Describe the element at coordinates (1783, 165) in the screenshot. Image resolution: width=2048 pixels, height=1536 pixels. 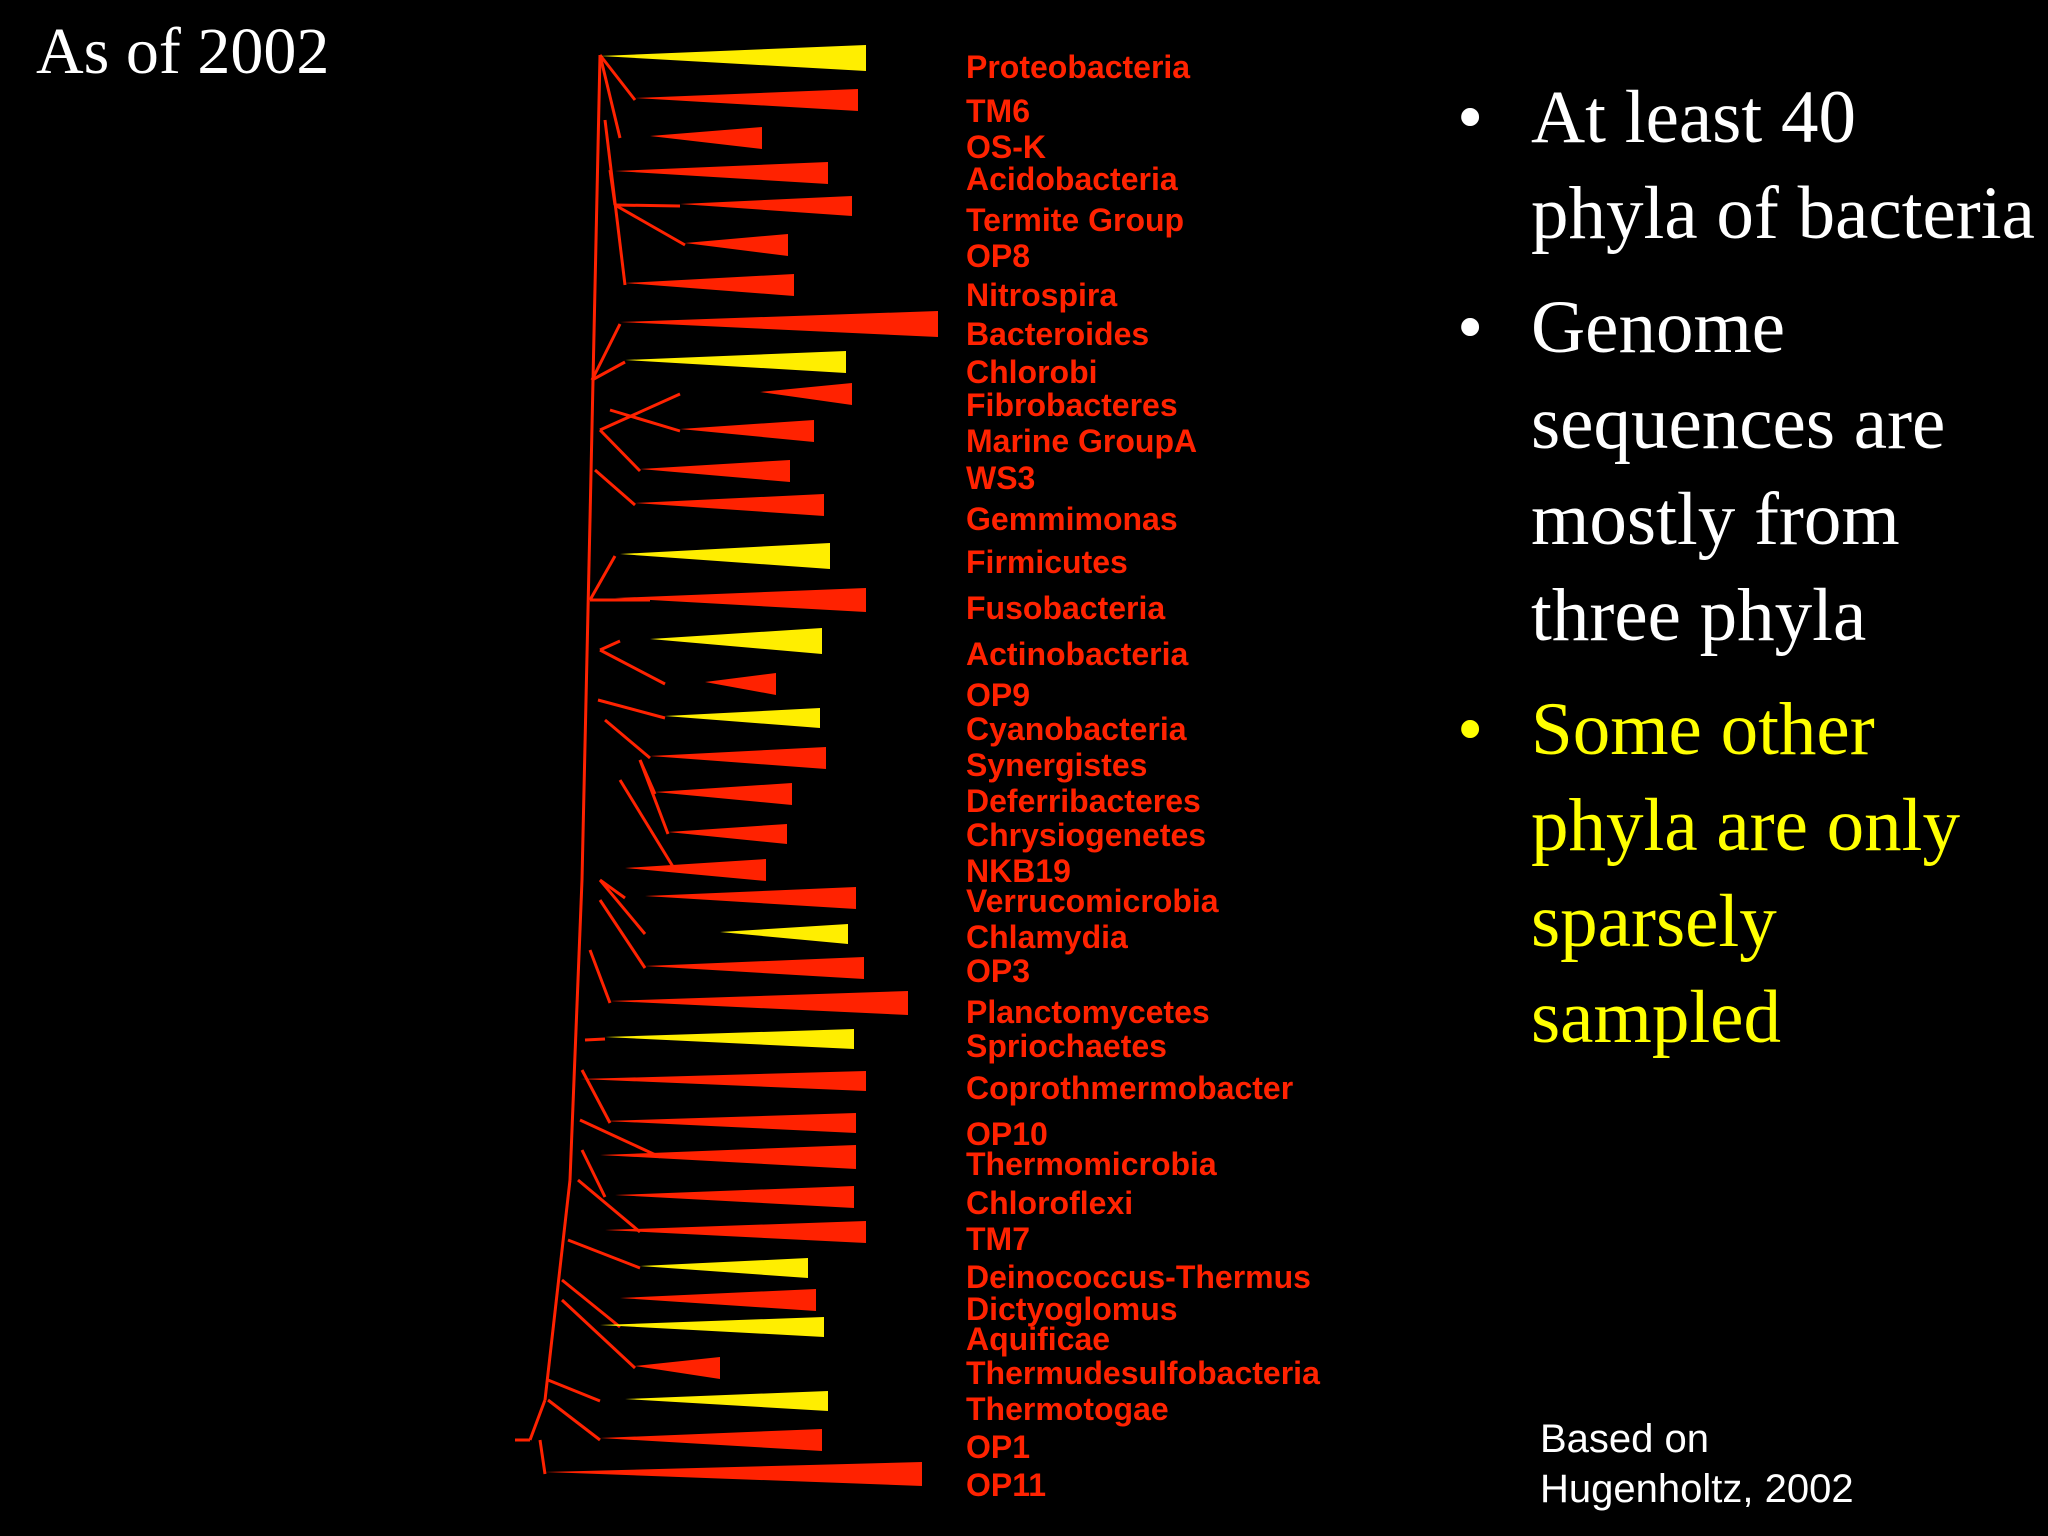
I see `bullet-text: At least 40 phyla of bacteria` at that location.